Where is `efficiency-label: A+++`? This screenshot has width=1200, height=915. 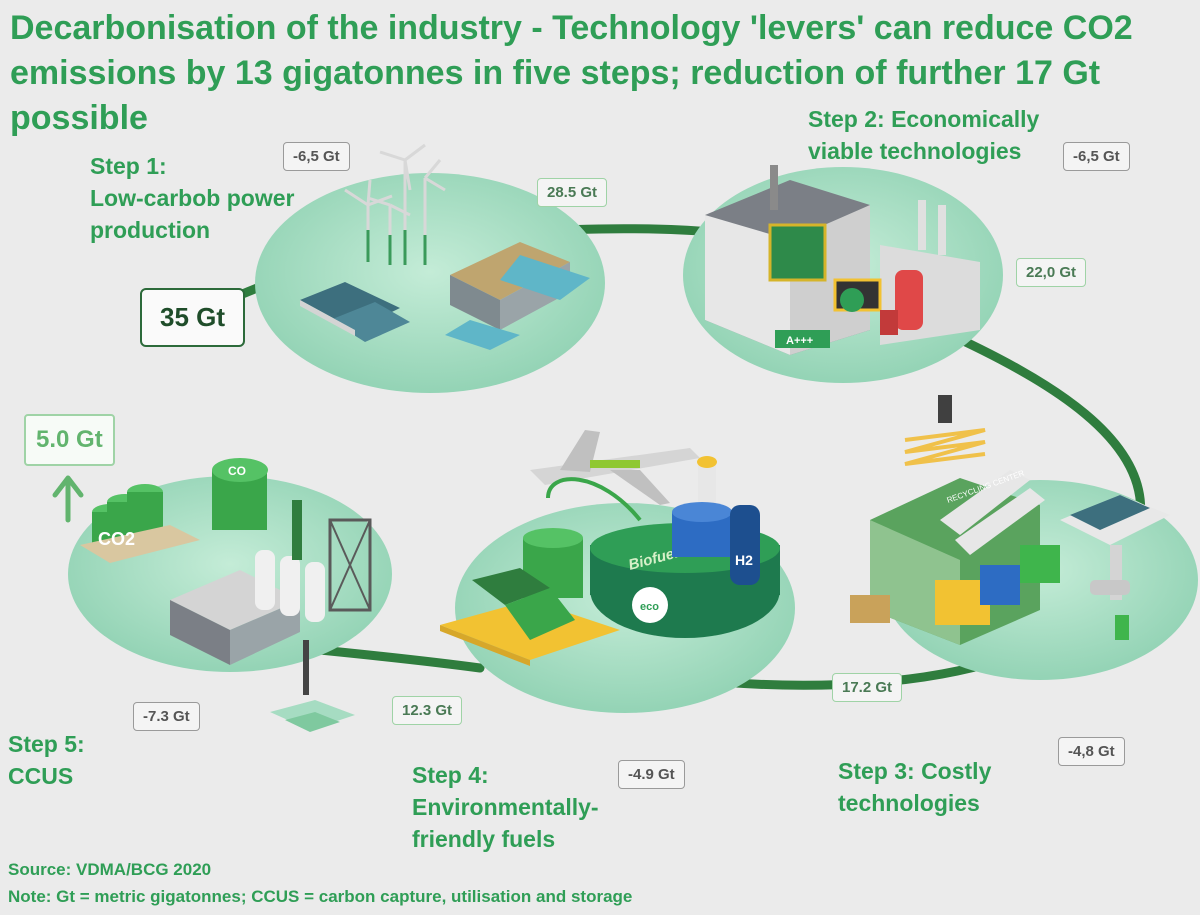
efficiency-label: A+++ is located at coordinates (799, 341).